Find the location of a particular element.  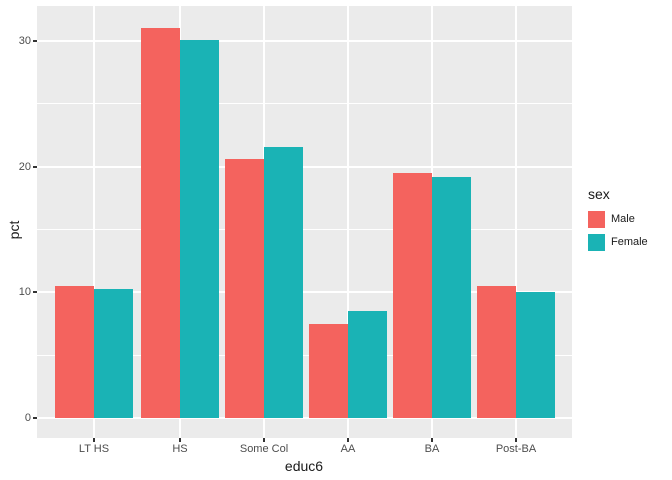

legend-title: sex is located at coordinates (599, 194).